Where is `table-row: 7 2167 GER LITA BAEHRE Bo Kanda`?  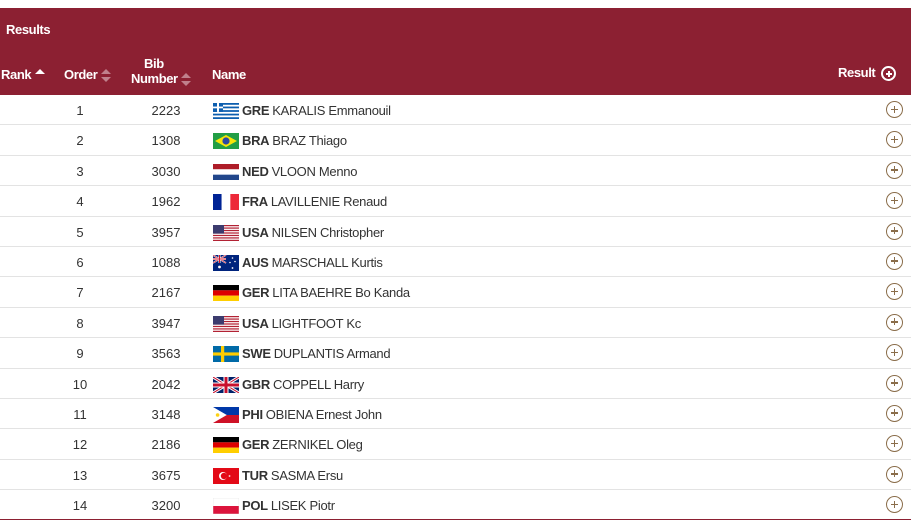
table-row: 7 2167 GER LITA BAEHRE Bo Kanda is located at coordinates (455, 292).